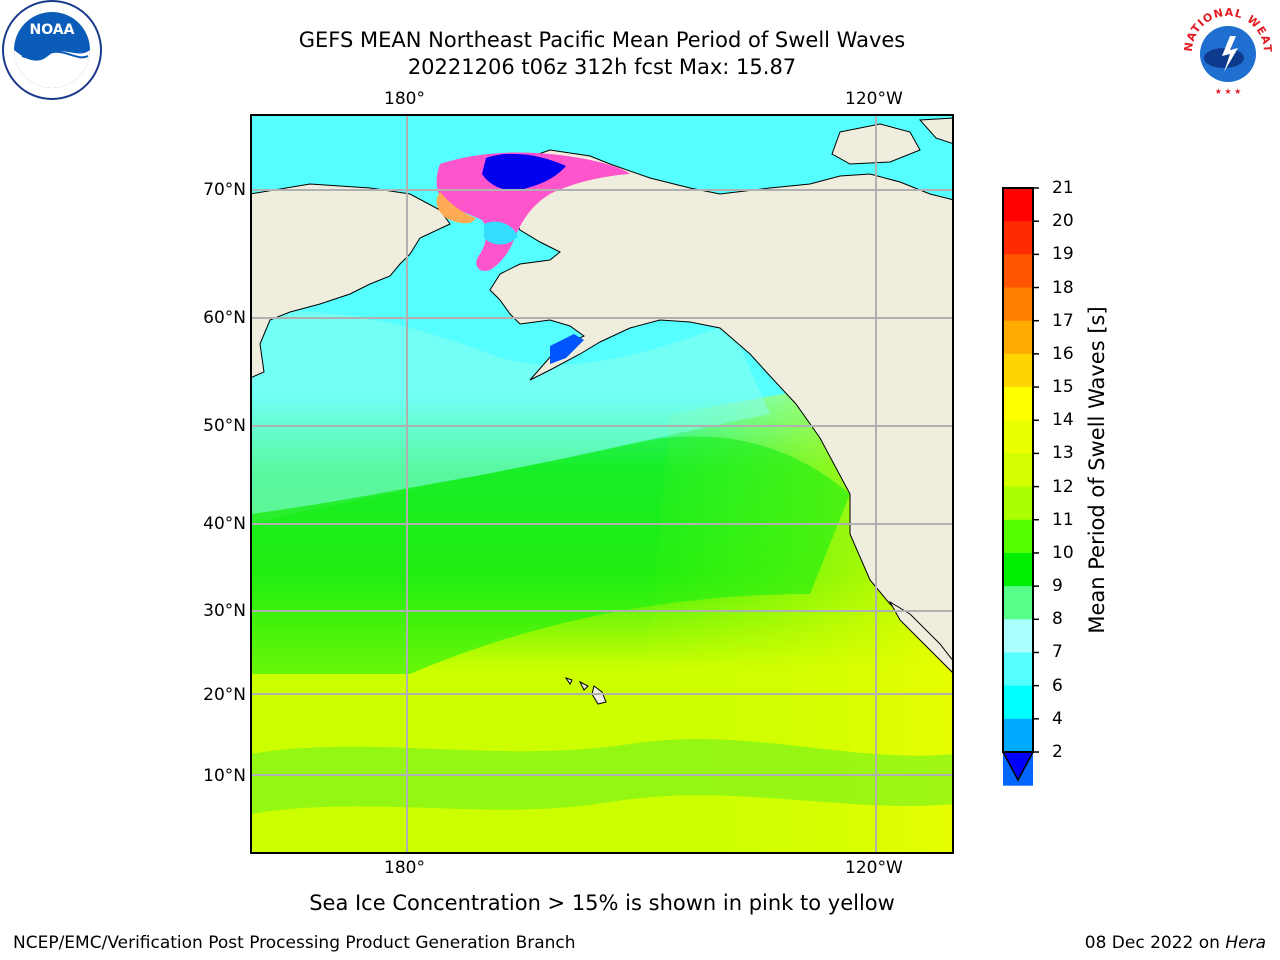 The image size is (1280, 960). I want to click on bering-strait-water, so click(501, 233).